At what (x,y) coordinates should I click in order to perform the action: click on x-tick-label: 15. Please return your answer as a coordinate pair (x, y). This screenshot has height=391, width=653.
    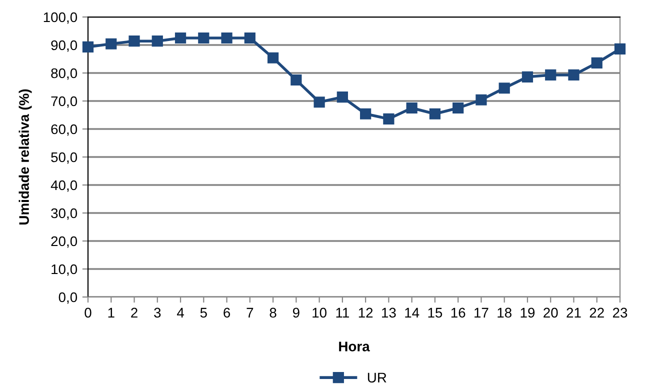
    Looking at the image, I should click on (435, 313).